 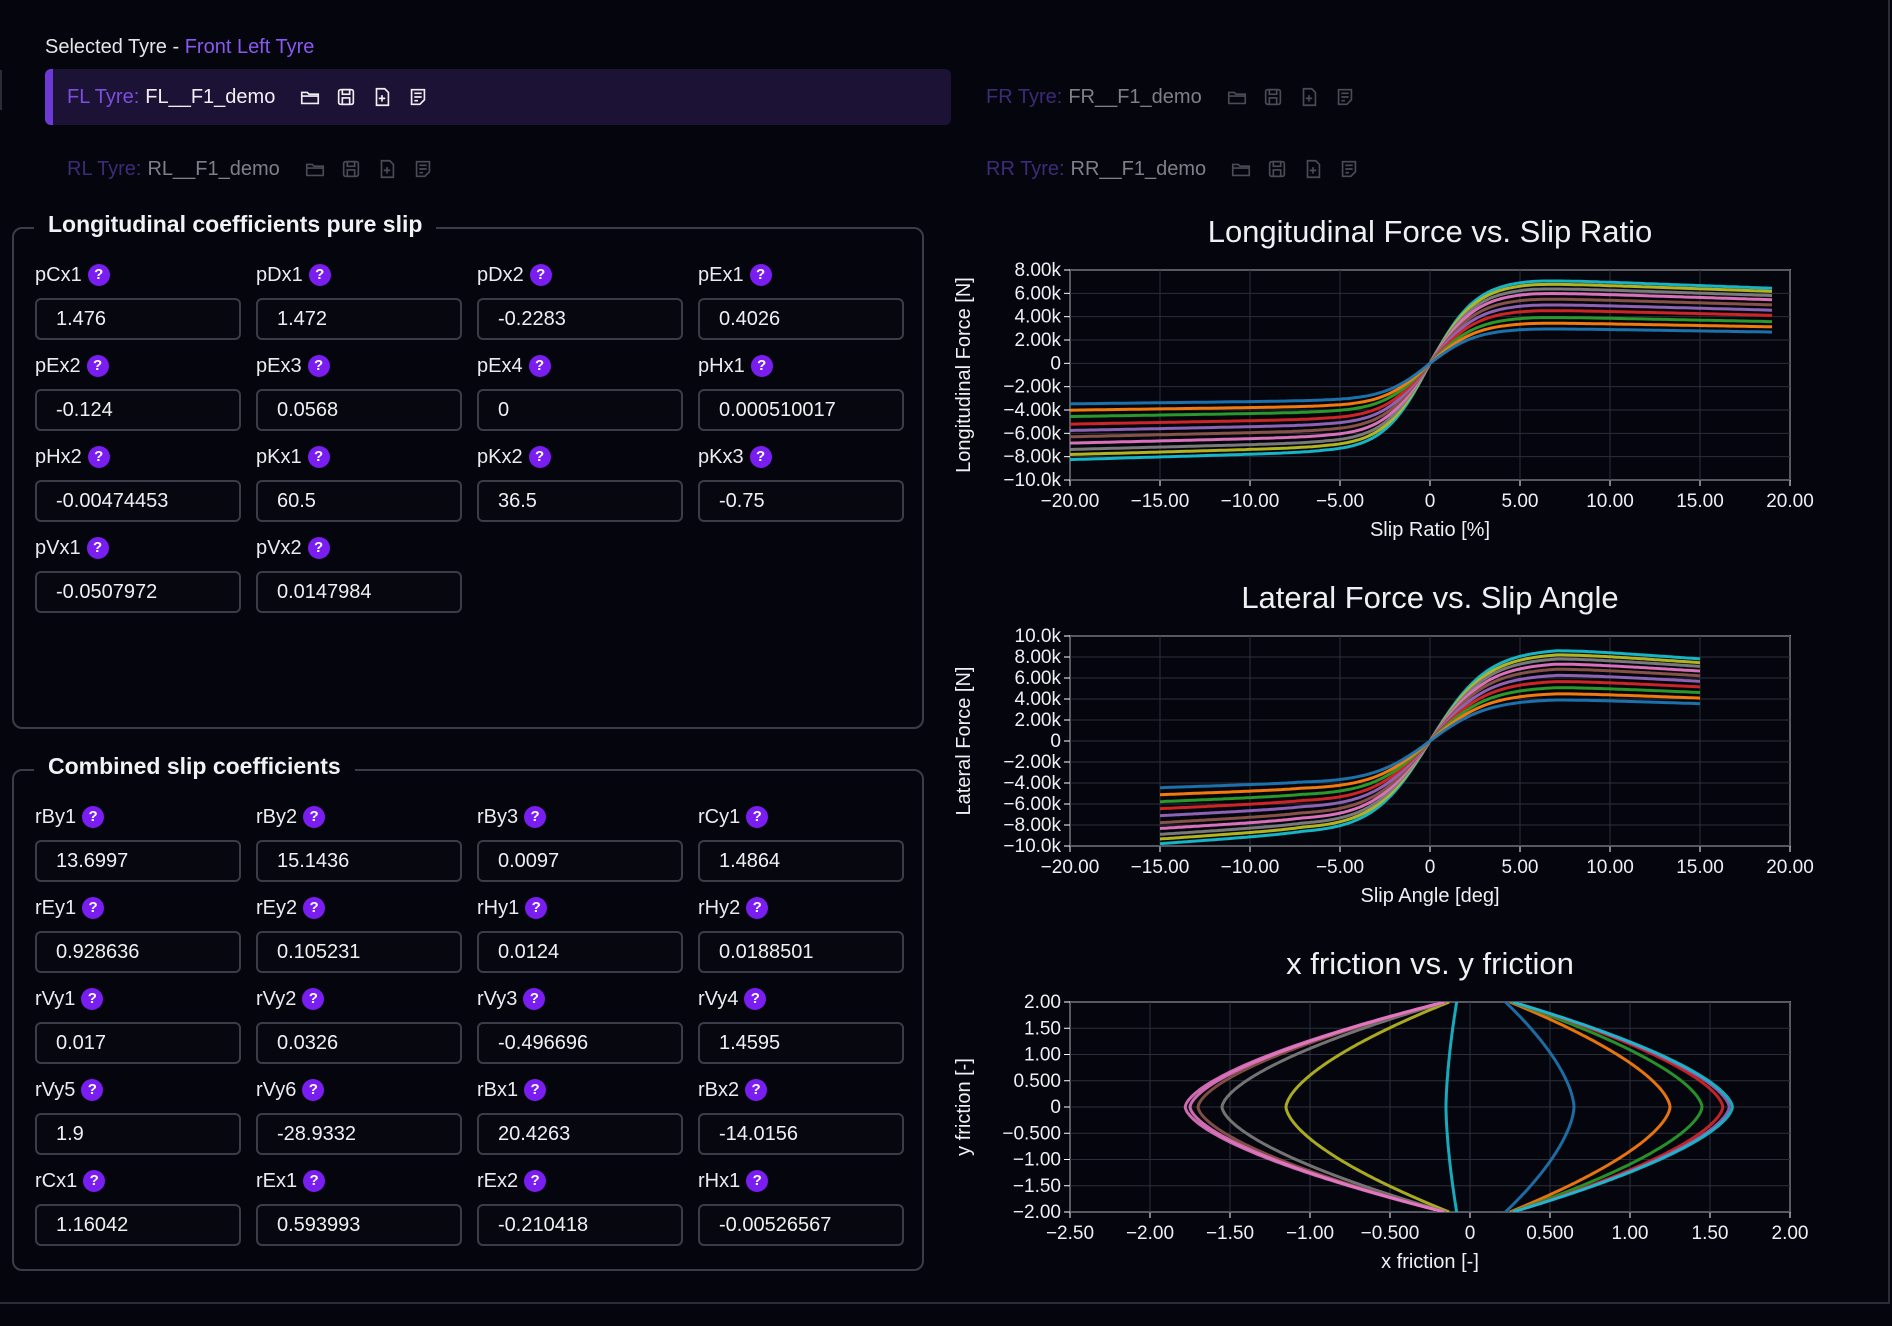 What do you see at coordinates (359, 501) in the screenshot?
I see `coefficient-input: 60.5` at bounding box center [359, 501].